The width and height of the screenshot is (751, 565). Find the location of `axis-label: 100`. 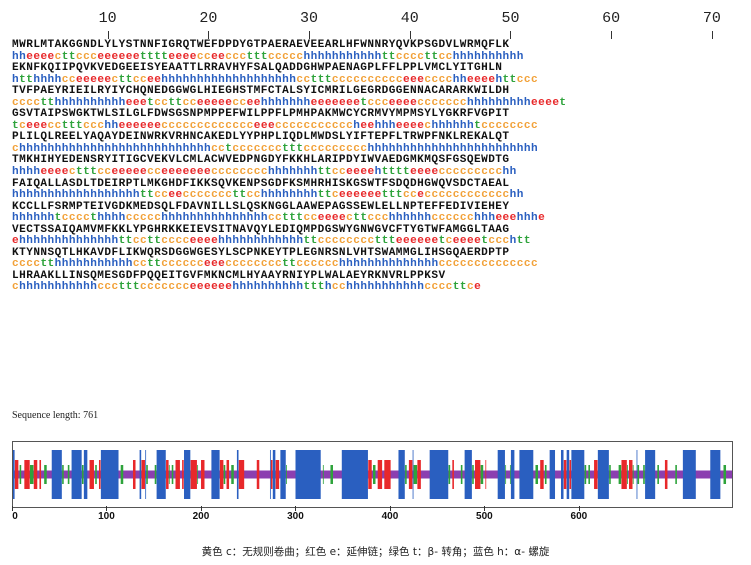

axis-label: 100 is located at coordinates (106, 516).